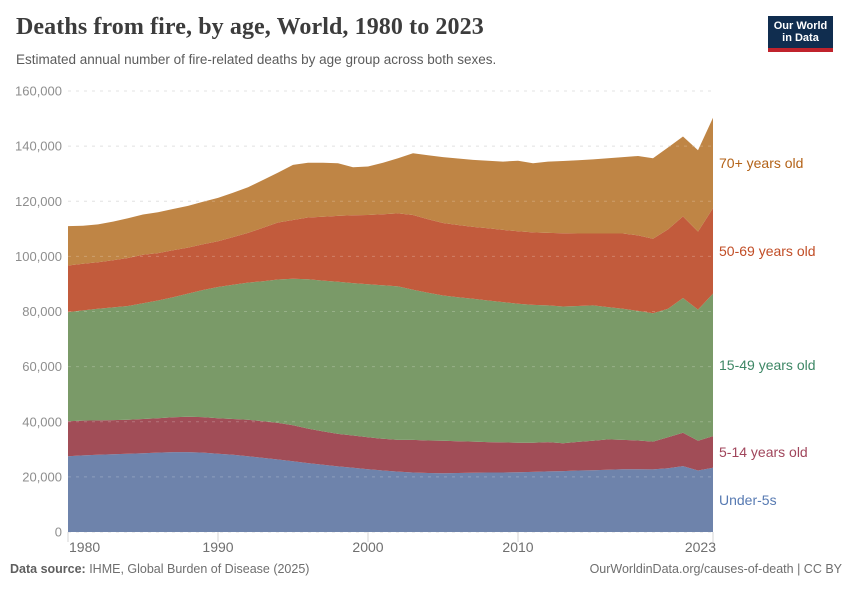 The height and width of the screenshot is (600, 850). What do you see at coordinates (48, 569) in the screenshot?
I see `data-source-label: Data source:` at bounding box center [48, 569].